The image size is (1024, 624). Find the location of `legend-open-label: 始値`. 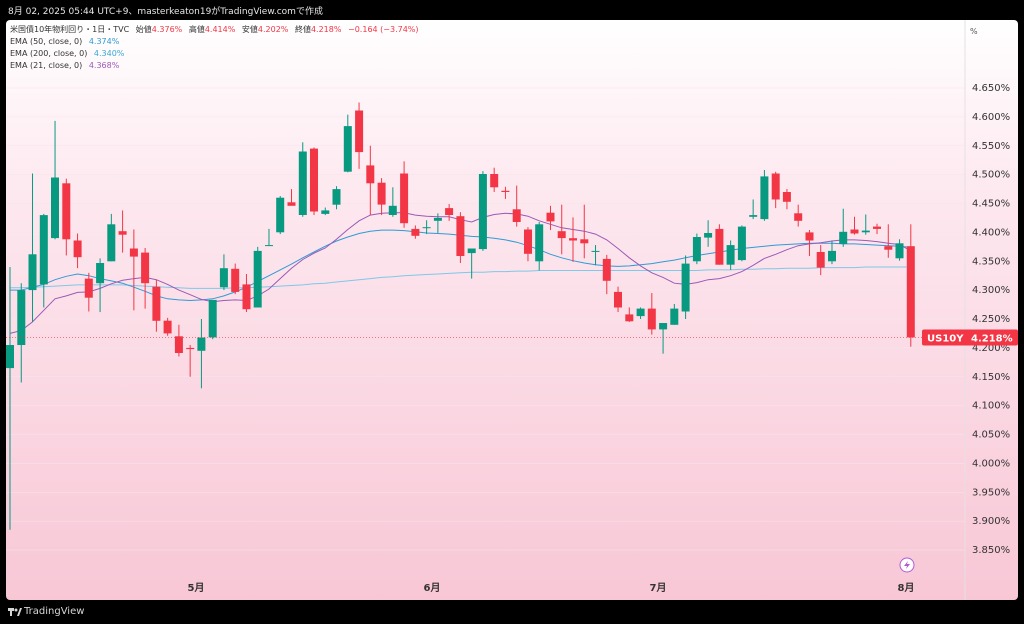

legend-open-label: 始値 is located at coordinates (144, 29).